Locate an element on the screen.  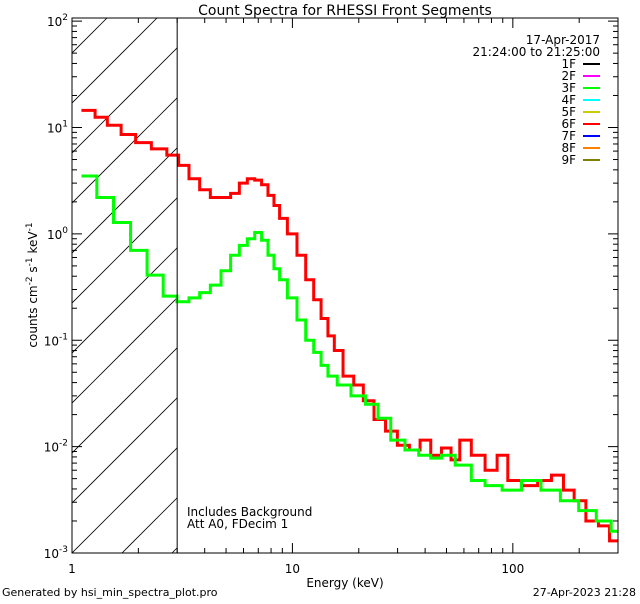
y-tick-label: 10⁻³ is located at coordinates (56, 553).